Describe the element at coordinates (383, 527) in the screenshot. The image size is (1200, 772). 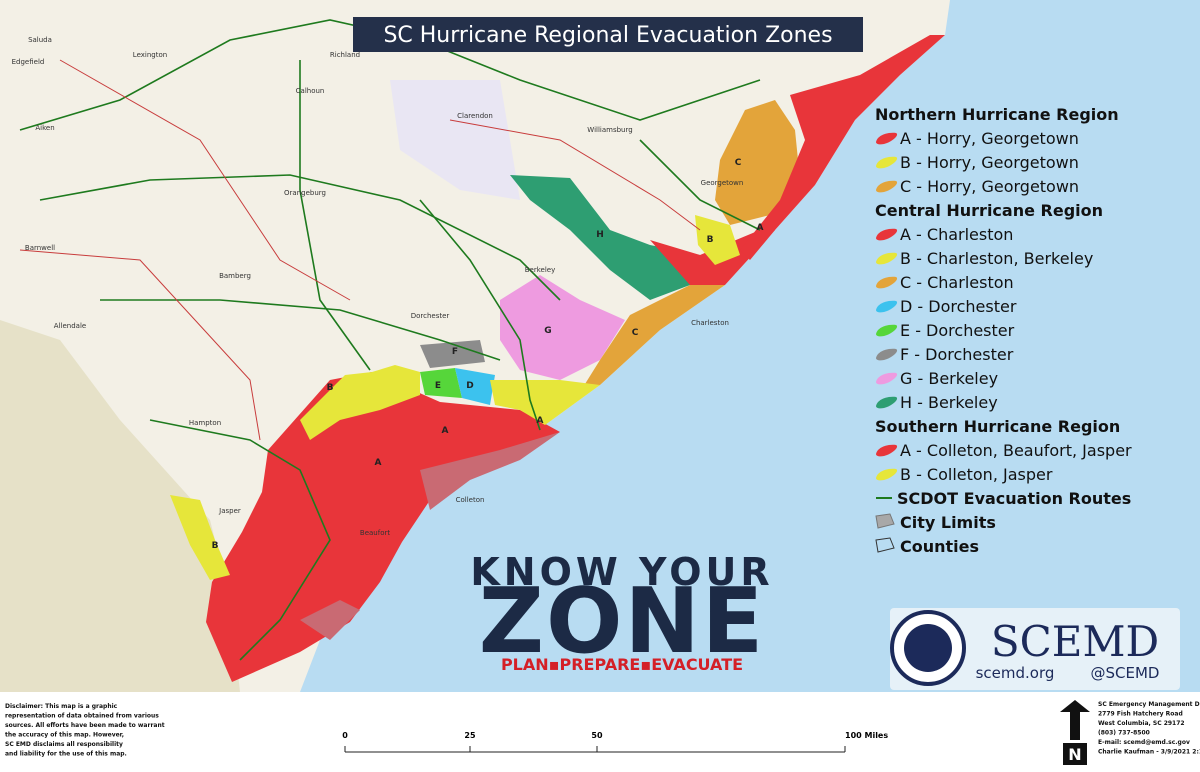
I see `zone-south-a` at that location.